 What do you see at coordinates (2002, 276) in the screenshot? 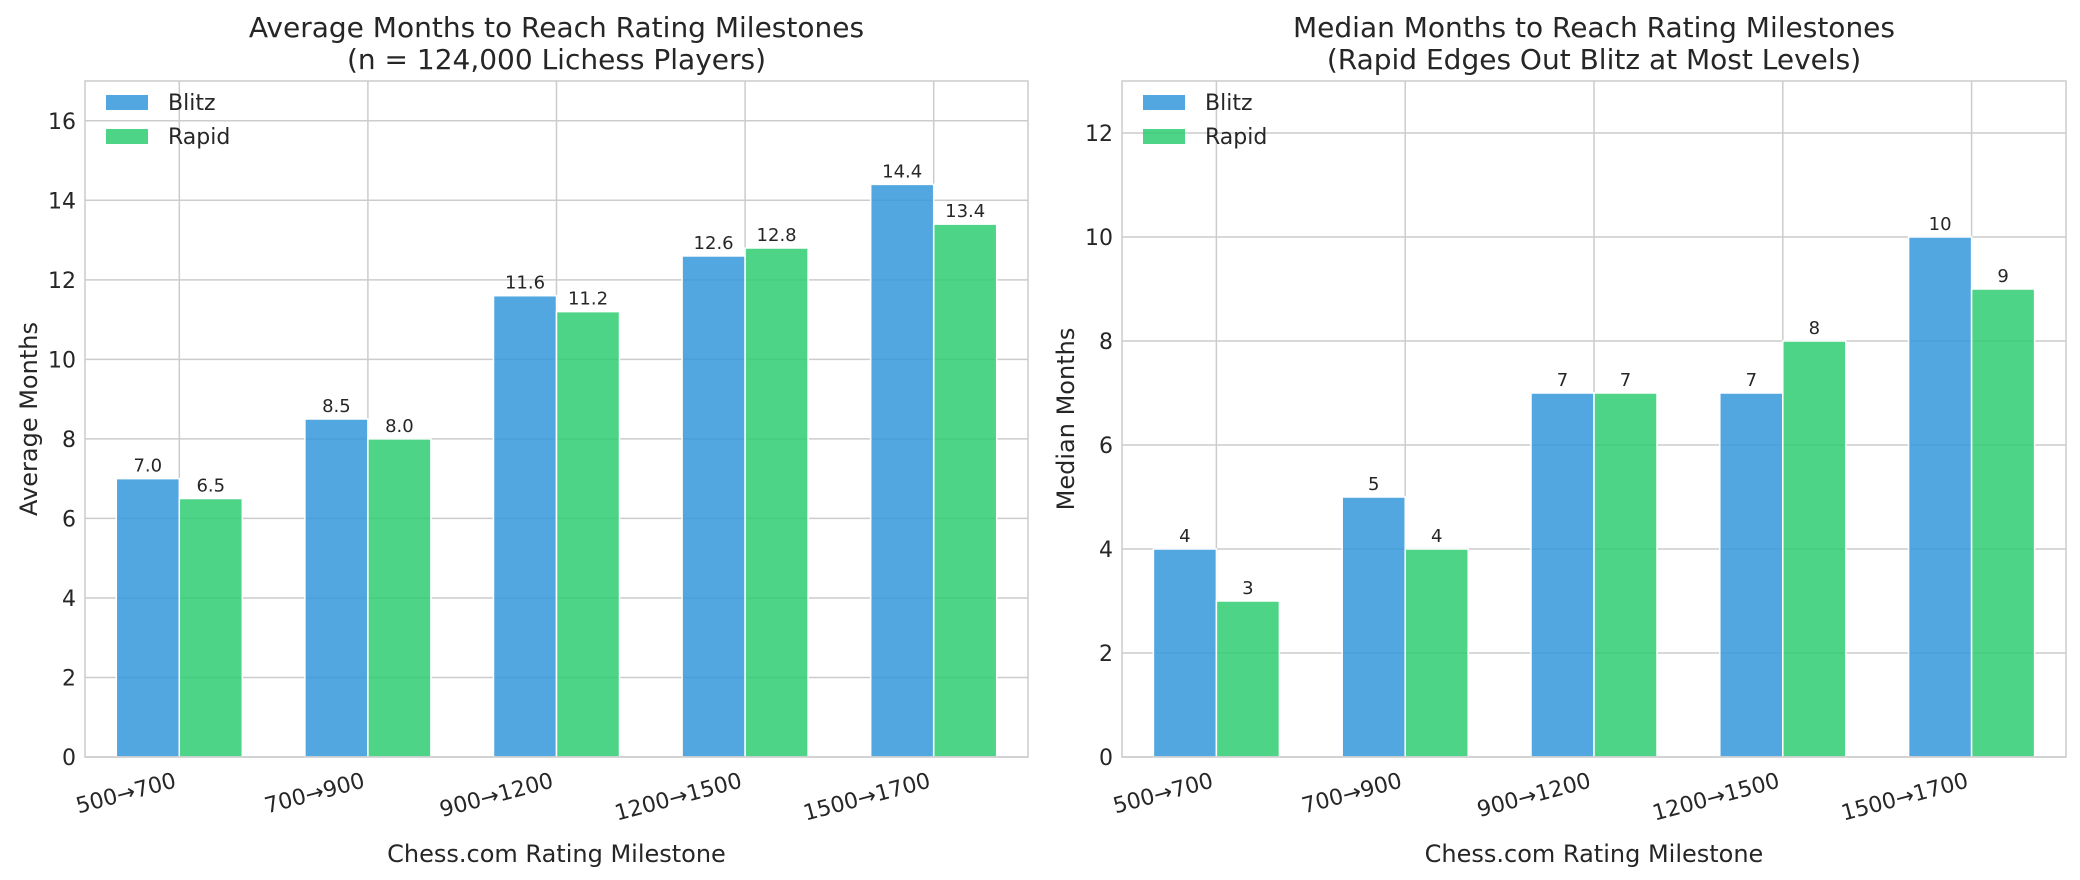
I see `data-label: 9` at bounding box center [2002, 276].